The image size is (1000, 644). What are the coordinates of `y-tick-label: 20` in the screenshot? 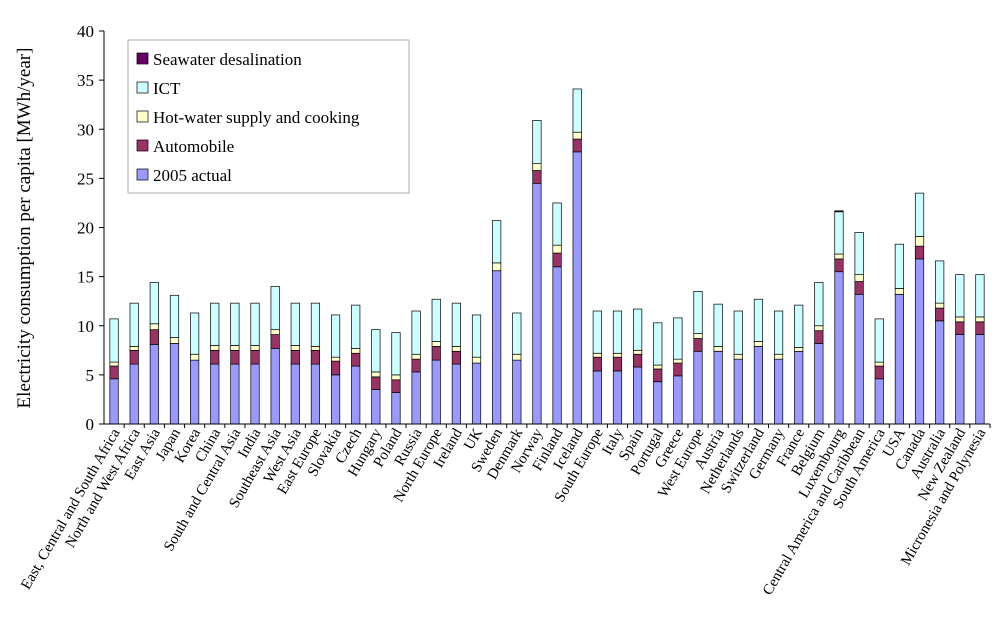 It's located at (85, 228).